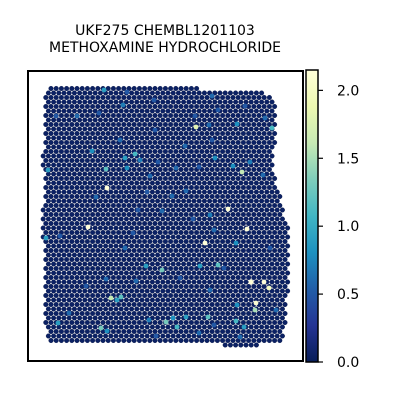 The width and height of the screenshot is (400, 400). I want to click on data-spot, so click(106, 169).